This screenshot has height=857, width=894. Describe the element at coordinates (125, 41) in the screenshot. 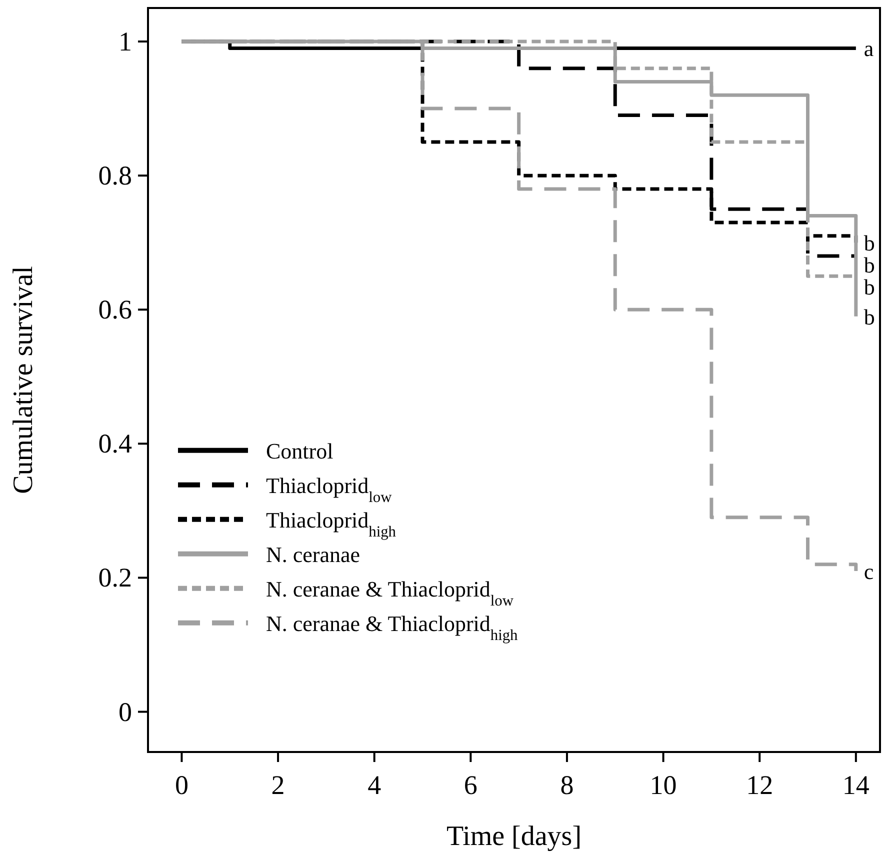

I see `y-tick-label: 1` at that location.